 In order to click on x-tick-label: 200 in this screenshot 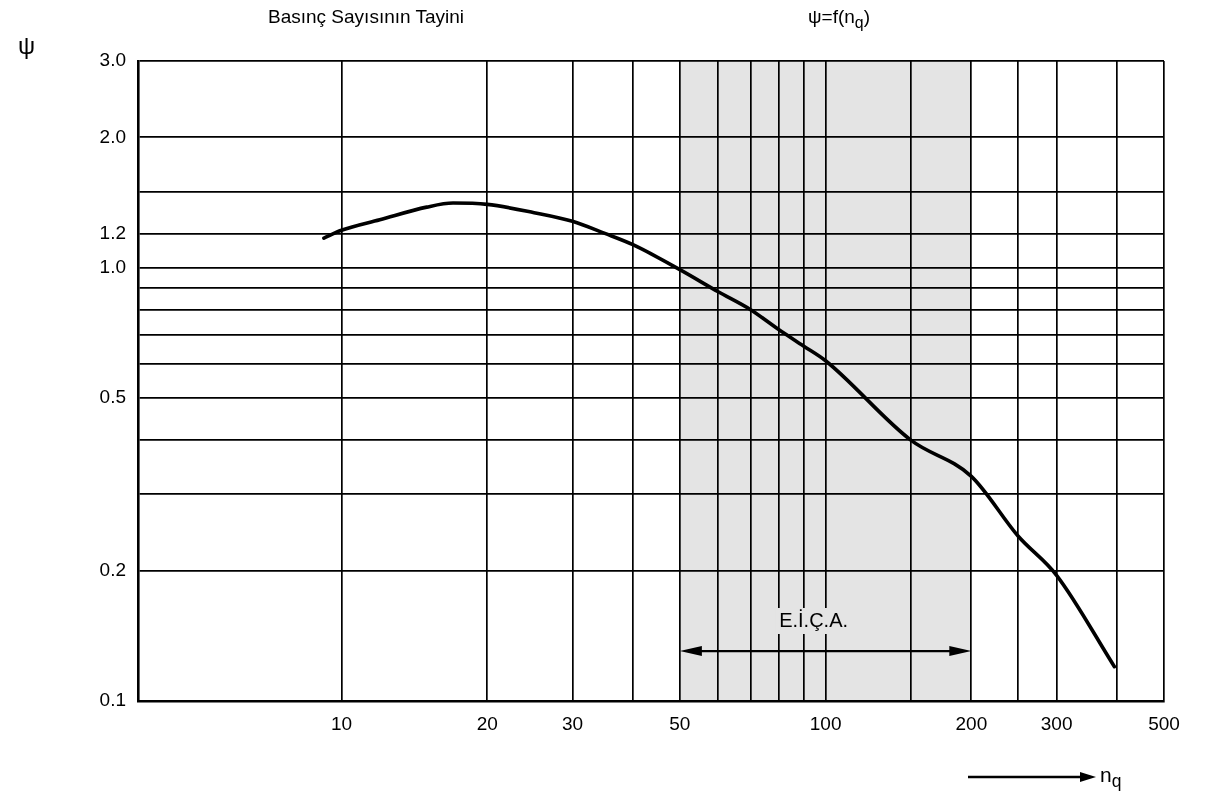, I will do `click(971, 723)`.